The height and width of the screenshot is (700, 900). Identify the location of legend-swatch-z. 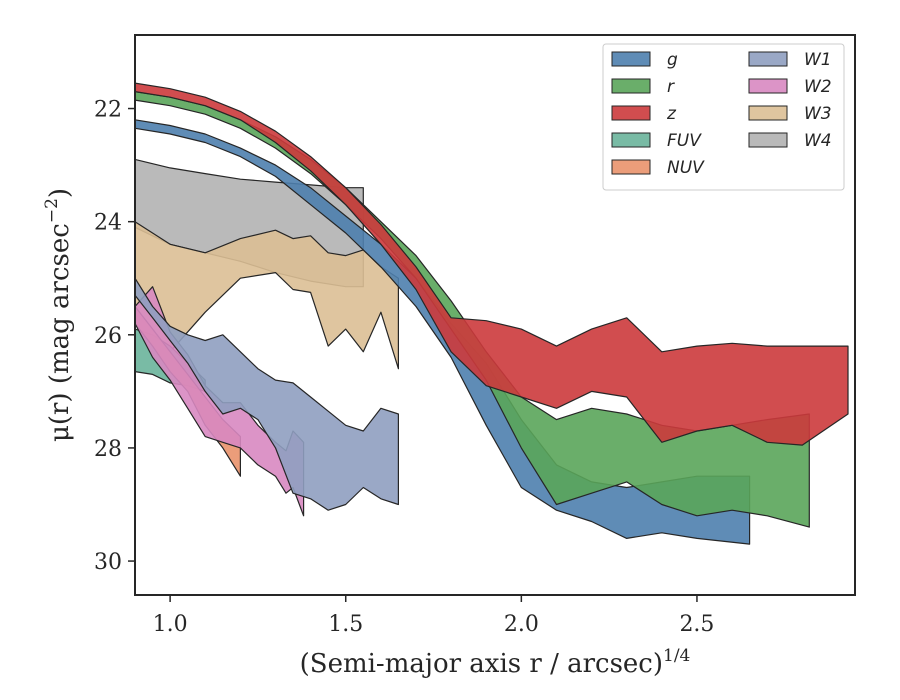
(631, 113).